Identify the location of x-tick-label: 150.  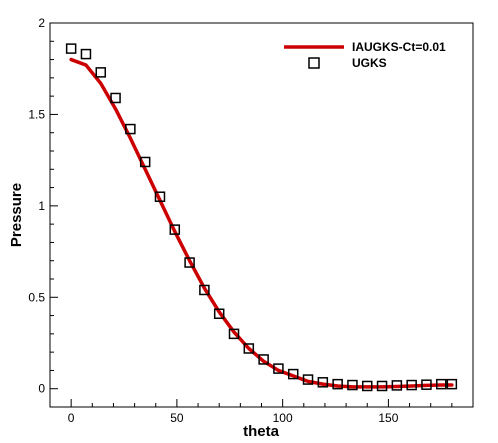
(388, 418).